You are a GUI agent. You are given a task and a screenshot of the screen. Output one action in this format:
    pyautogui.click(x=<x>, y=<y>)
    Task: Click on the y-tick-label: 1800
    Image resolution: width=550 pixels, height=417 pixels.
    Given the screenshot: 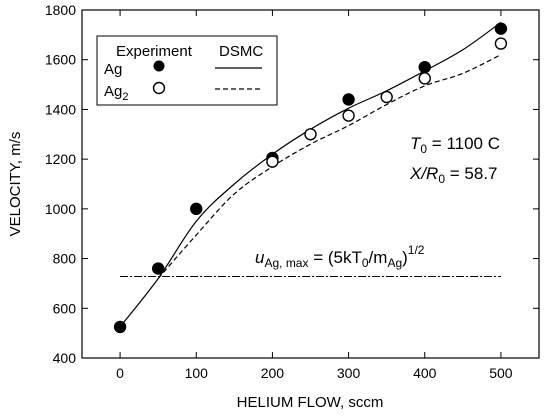 What is the action you would take?
    pyautogui.click(x=60, y=10)
    